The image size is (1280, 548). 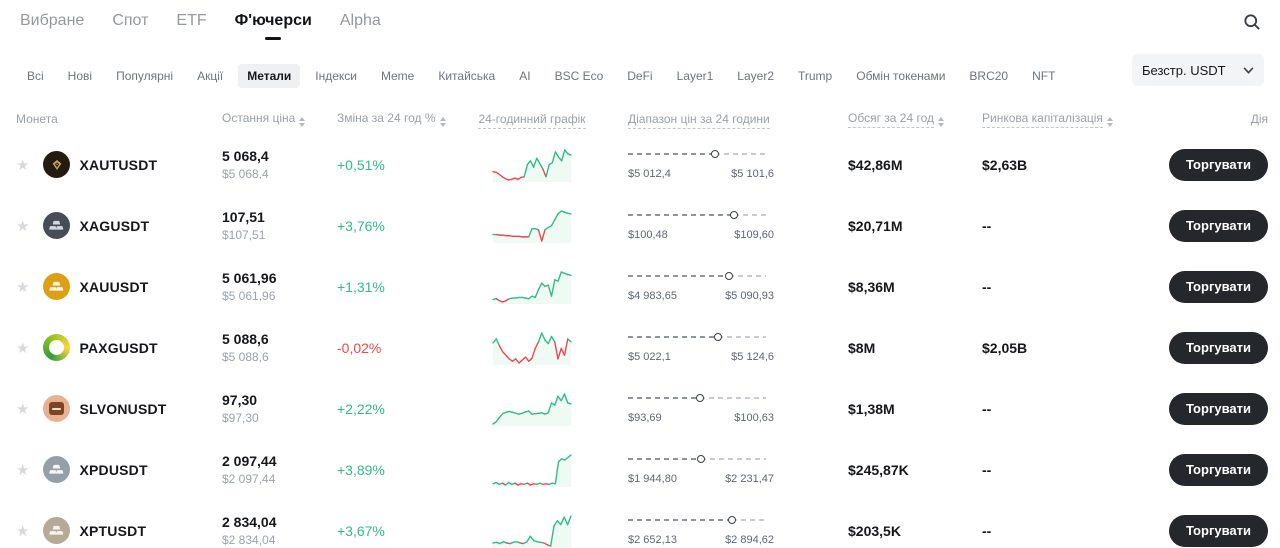 What do you see at coordinates (815, 76) in the screenshot?
I see `tab-trump: Trump` at bounding box center [815, 76].